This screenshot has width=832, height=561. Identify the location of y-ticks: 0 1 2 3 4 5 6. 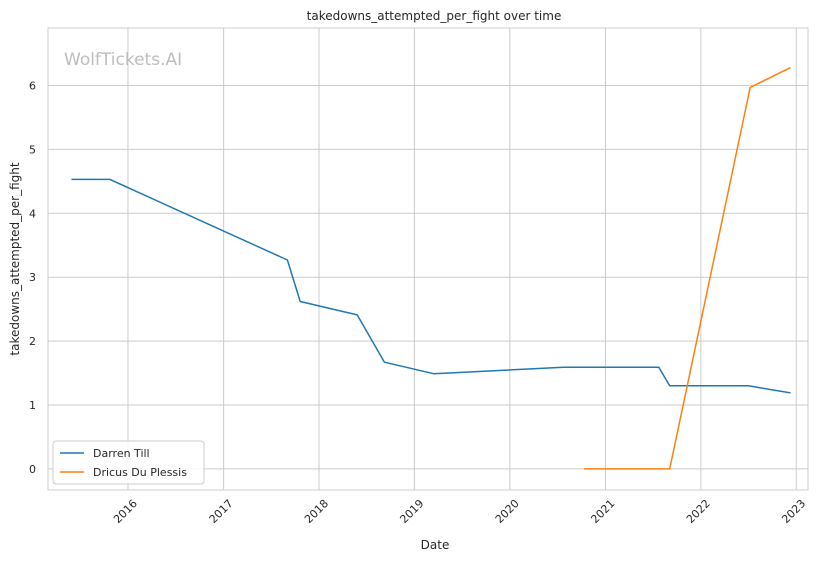
(32, 278).